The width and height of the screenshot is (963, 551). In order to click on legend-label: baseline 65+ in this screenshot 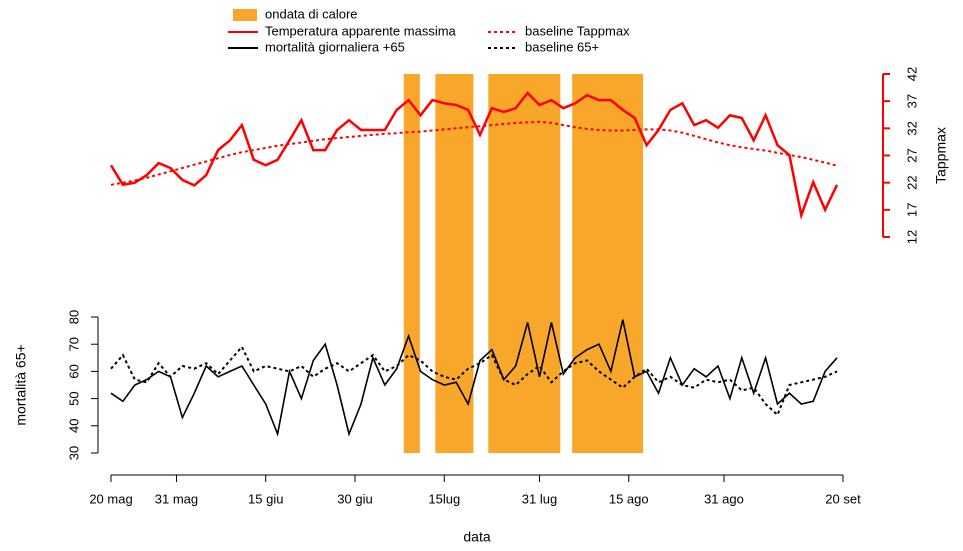, I will do `click(562, 46)`.